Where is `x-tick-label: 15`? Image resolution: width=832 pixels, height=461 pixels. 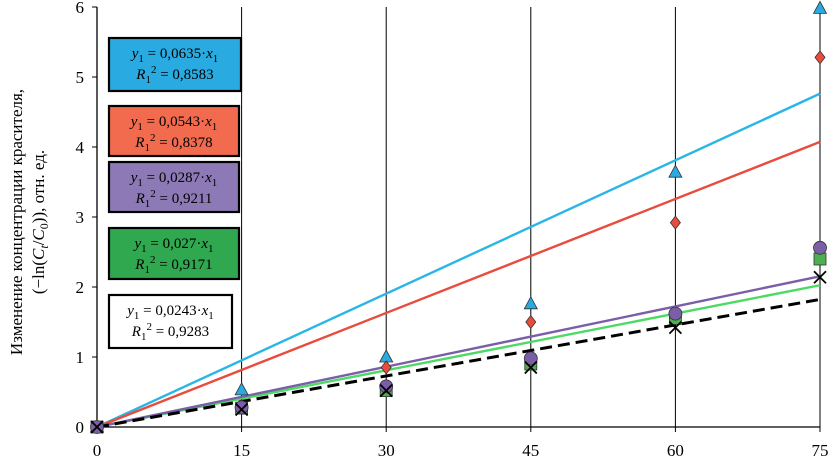
x-tick-label: 15 is located at coordinates (241, 450).